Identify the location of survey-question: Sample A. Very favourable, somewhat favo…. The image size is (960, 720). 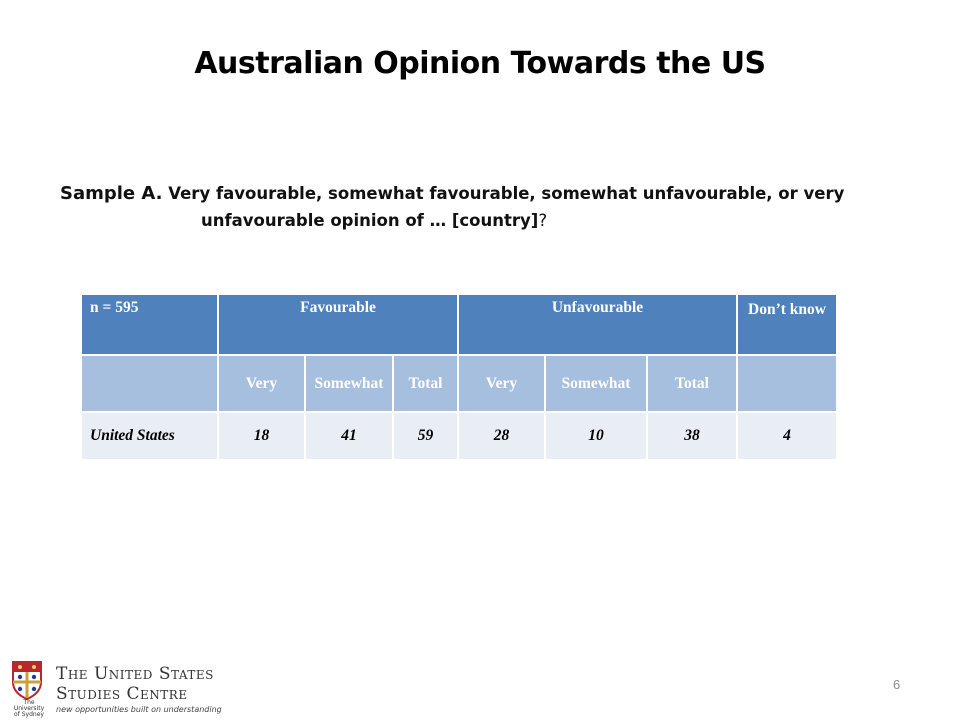
(490, 207).